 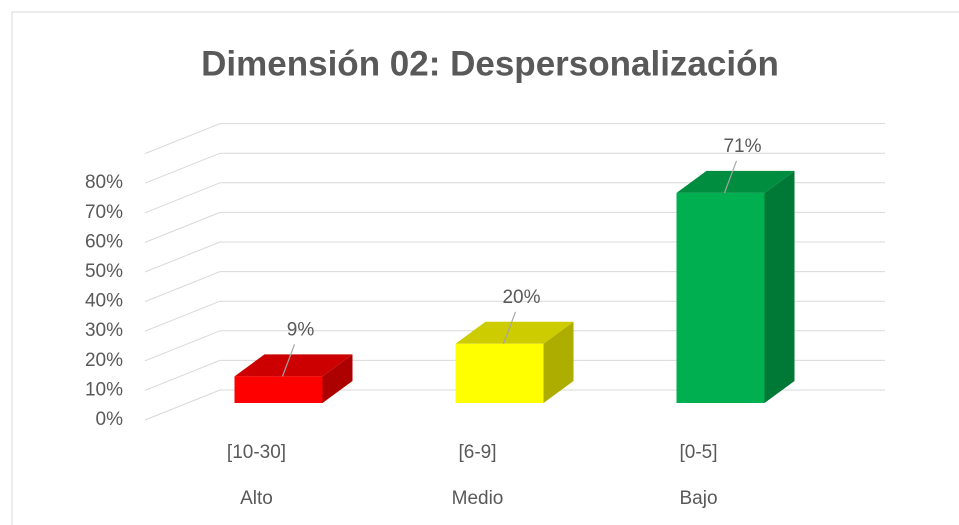 What do you see at coordinates (104, 271) in the screenshot?
I see `y-tick-label: 50%` at bounding box center [104, 271].